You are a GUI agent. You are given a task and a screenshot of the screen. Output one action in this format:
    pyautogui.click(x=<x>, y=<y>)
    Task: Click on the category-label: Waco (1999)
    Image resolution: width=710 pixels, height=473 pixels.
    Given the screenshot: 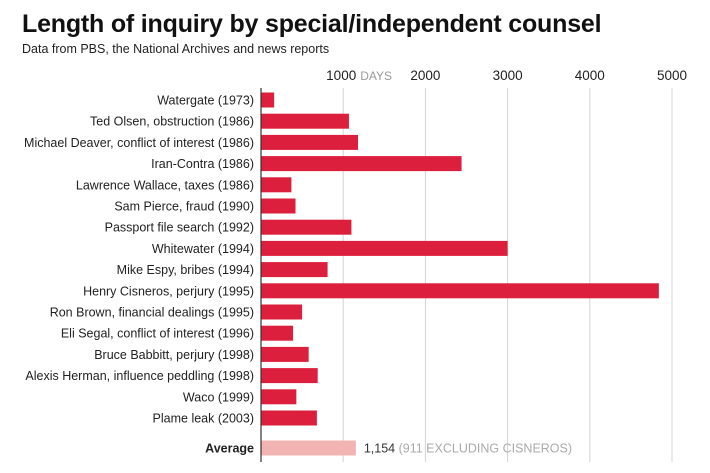 What is the action you would take?
    pyautogui.click(x=218, y=397)
    